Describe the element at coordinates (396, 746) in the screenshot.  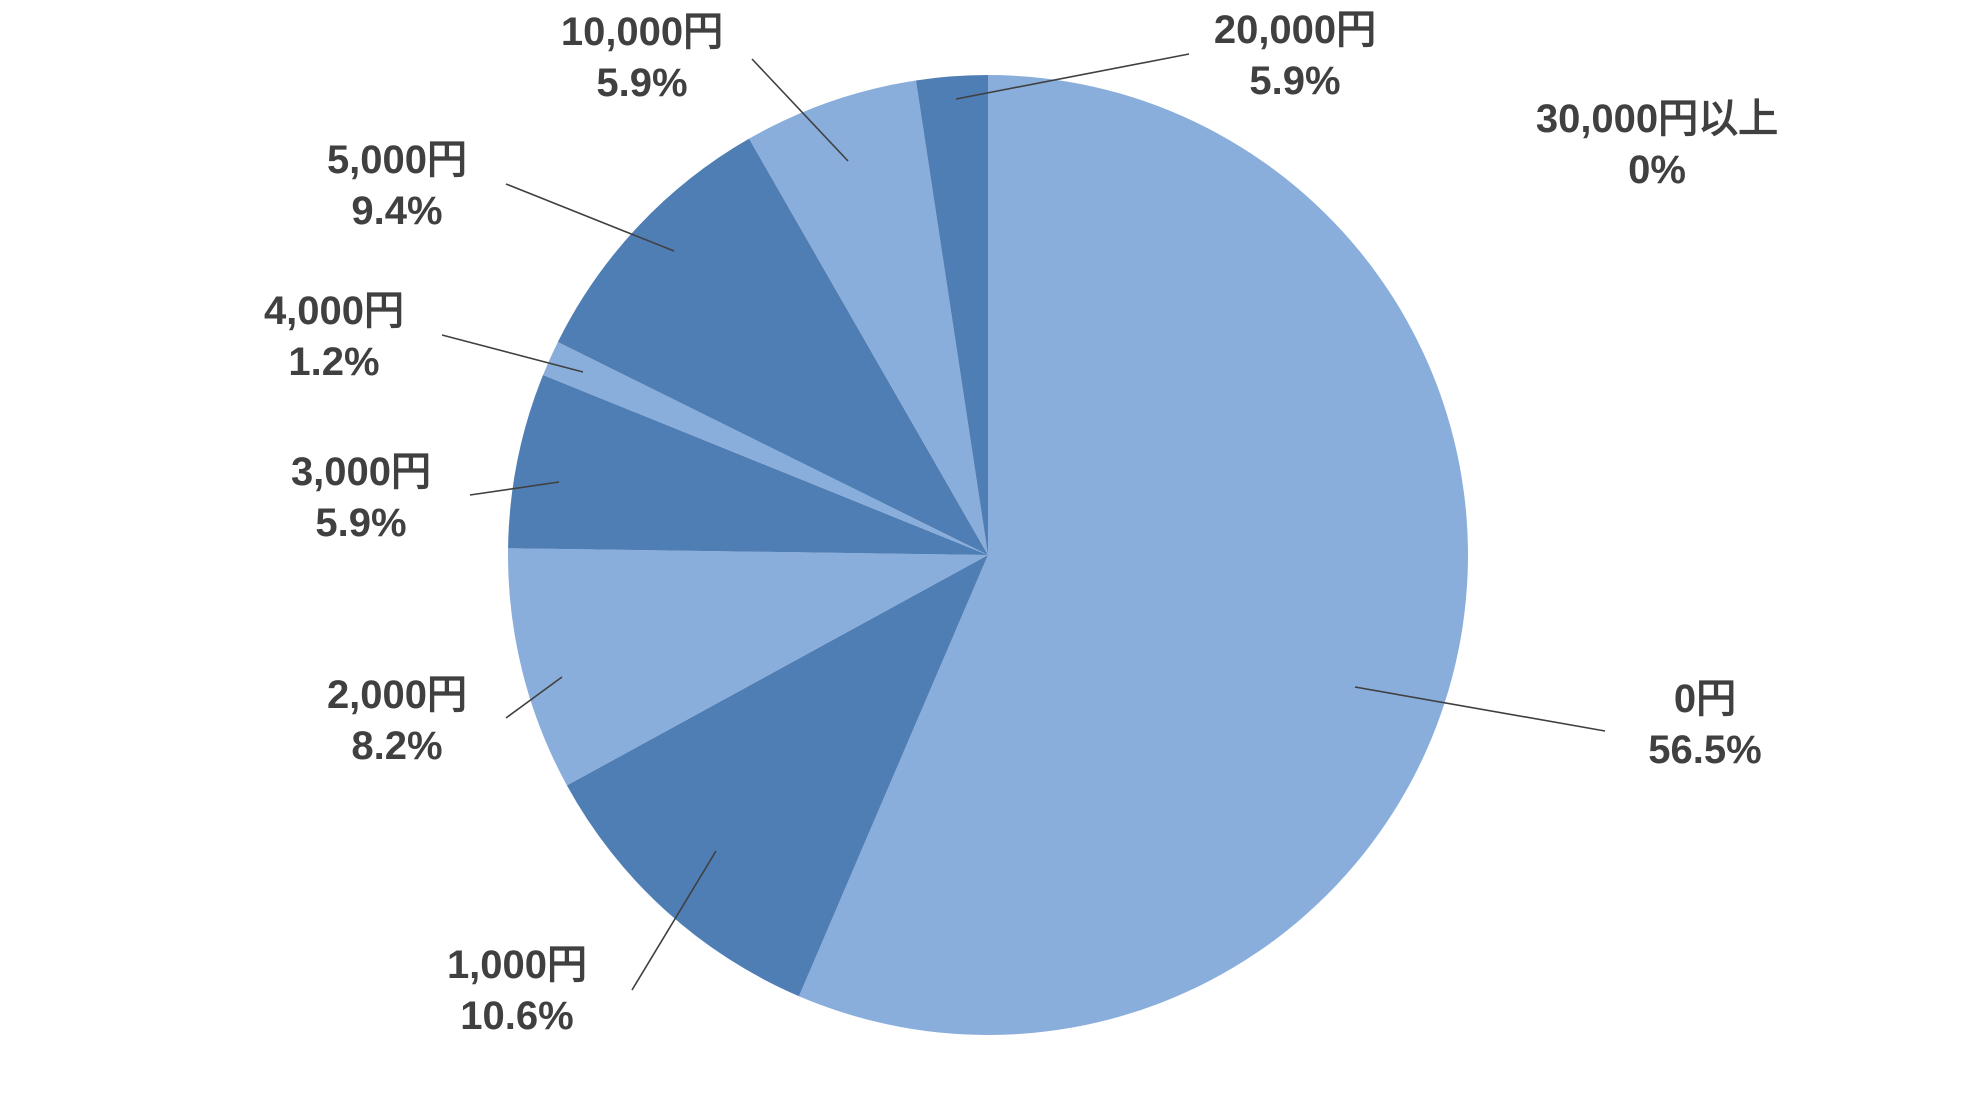
I see `slice-percent-label: 8.2%` at that location.